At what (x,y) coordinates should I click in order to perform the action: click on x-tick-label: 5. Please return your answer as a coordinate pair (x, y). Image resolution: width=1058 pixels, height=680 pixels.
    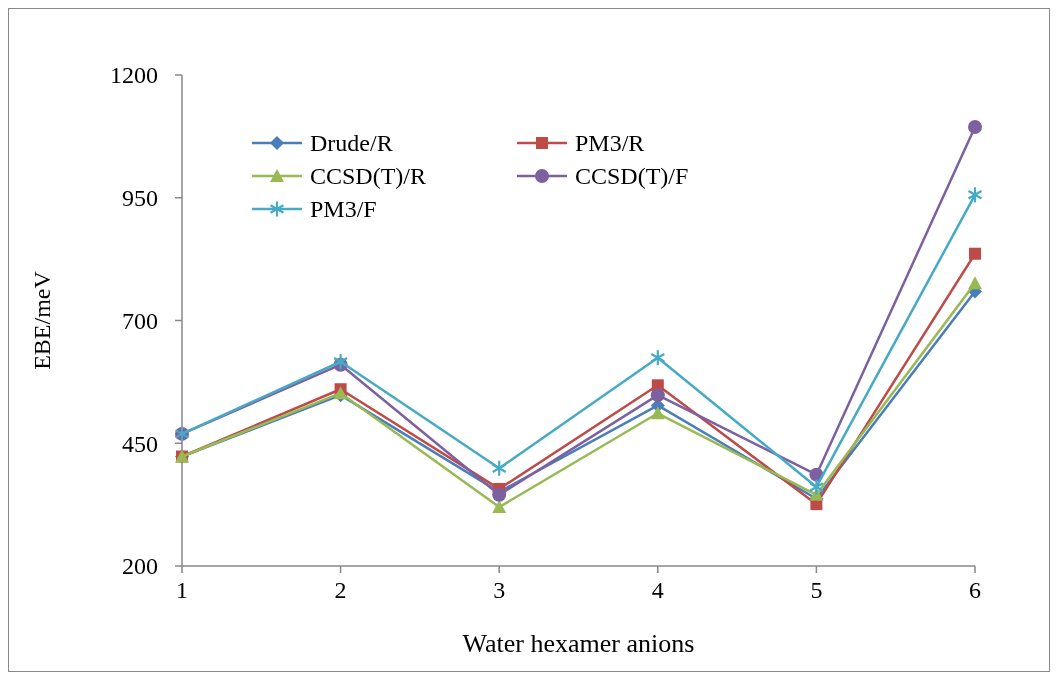
    Looking at the image, I should click on (816, 590).